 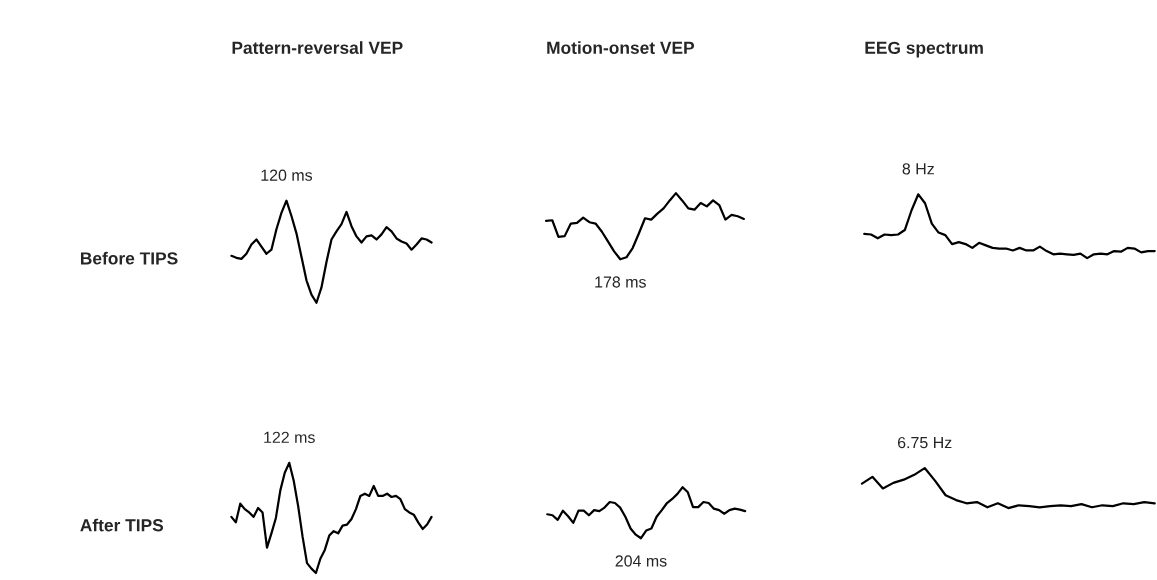 I want to click on annotation: 6.75 Hz, so click(x=924, y=442).